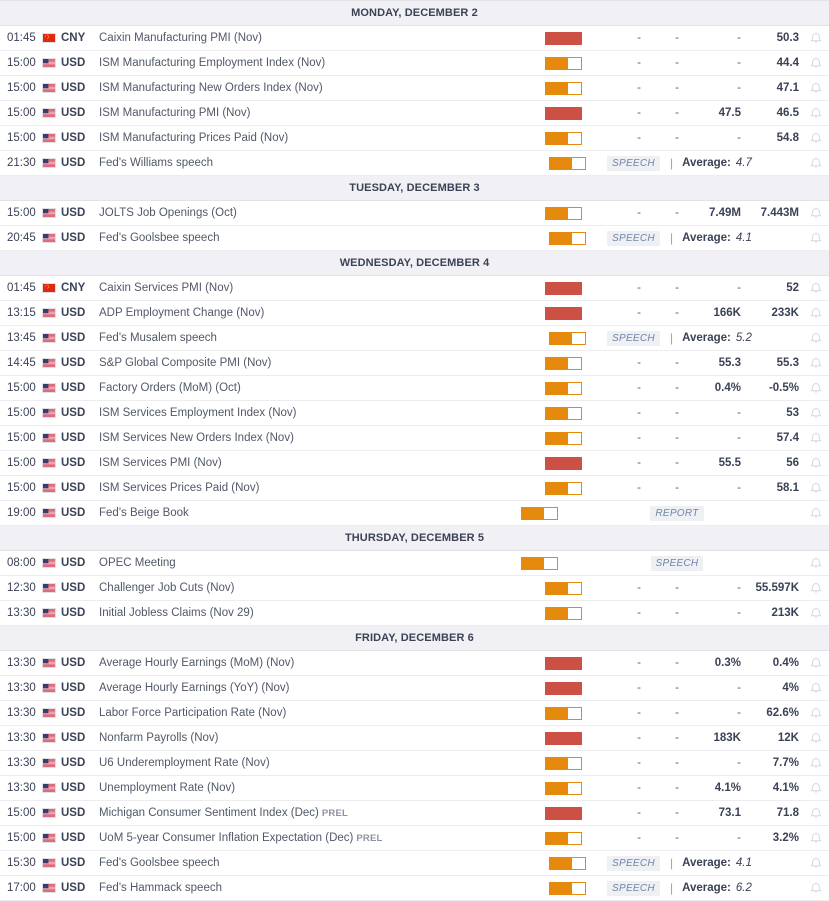  I want to click on event-row: 15:00 USD ISM Services PMI (Nov) - - 55.5 56, so click(414, 463).